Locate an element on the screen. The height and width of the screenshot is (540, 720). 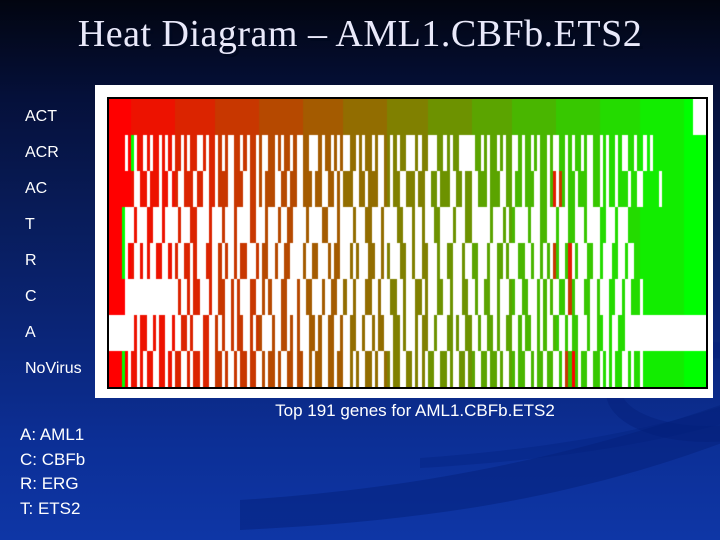
row-label-act: ACT is located at coordinates (41, 116).